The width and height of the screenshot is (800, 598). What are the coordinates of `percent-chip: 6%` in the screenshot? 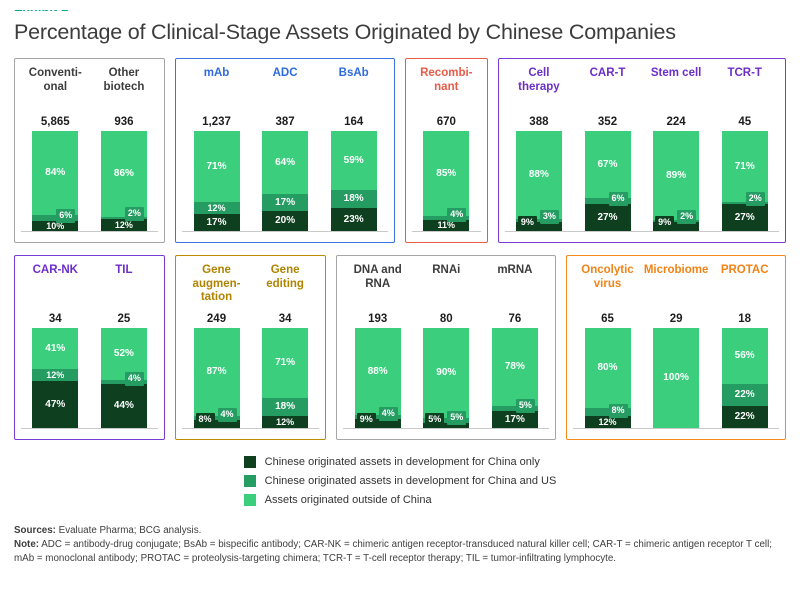 It's located at (66, 216).